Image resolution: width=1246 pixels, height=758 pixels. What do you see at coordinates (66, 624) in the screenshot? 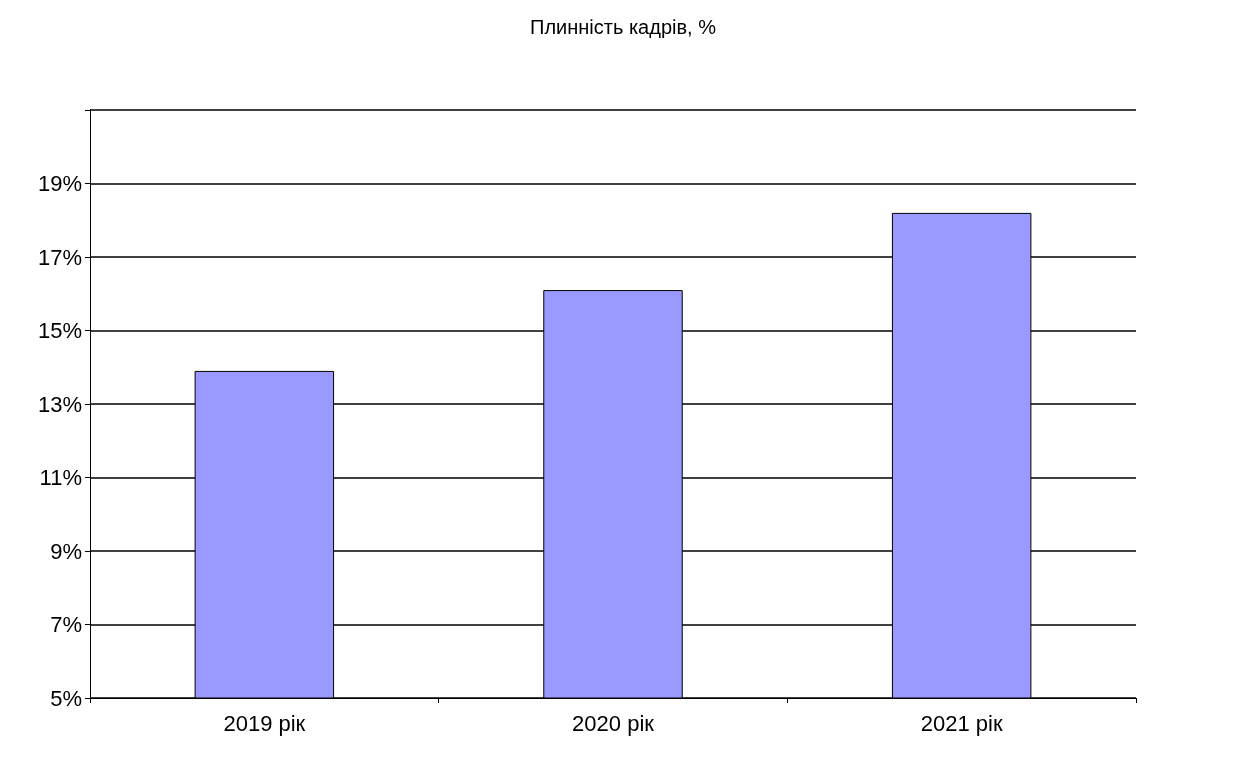
I see `y-tick-label: 7%` at bounding box center [66, 624].